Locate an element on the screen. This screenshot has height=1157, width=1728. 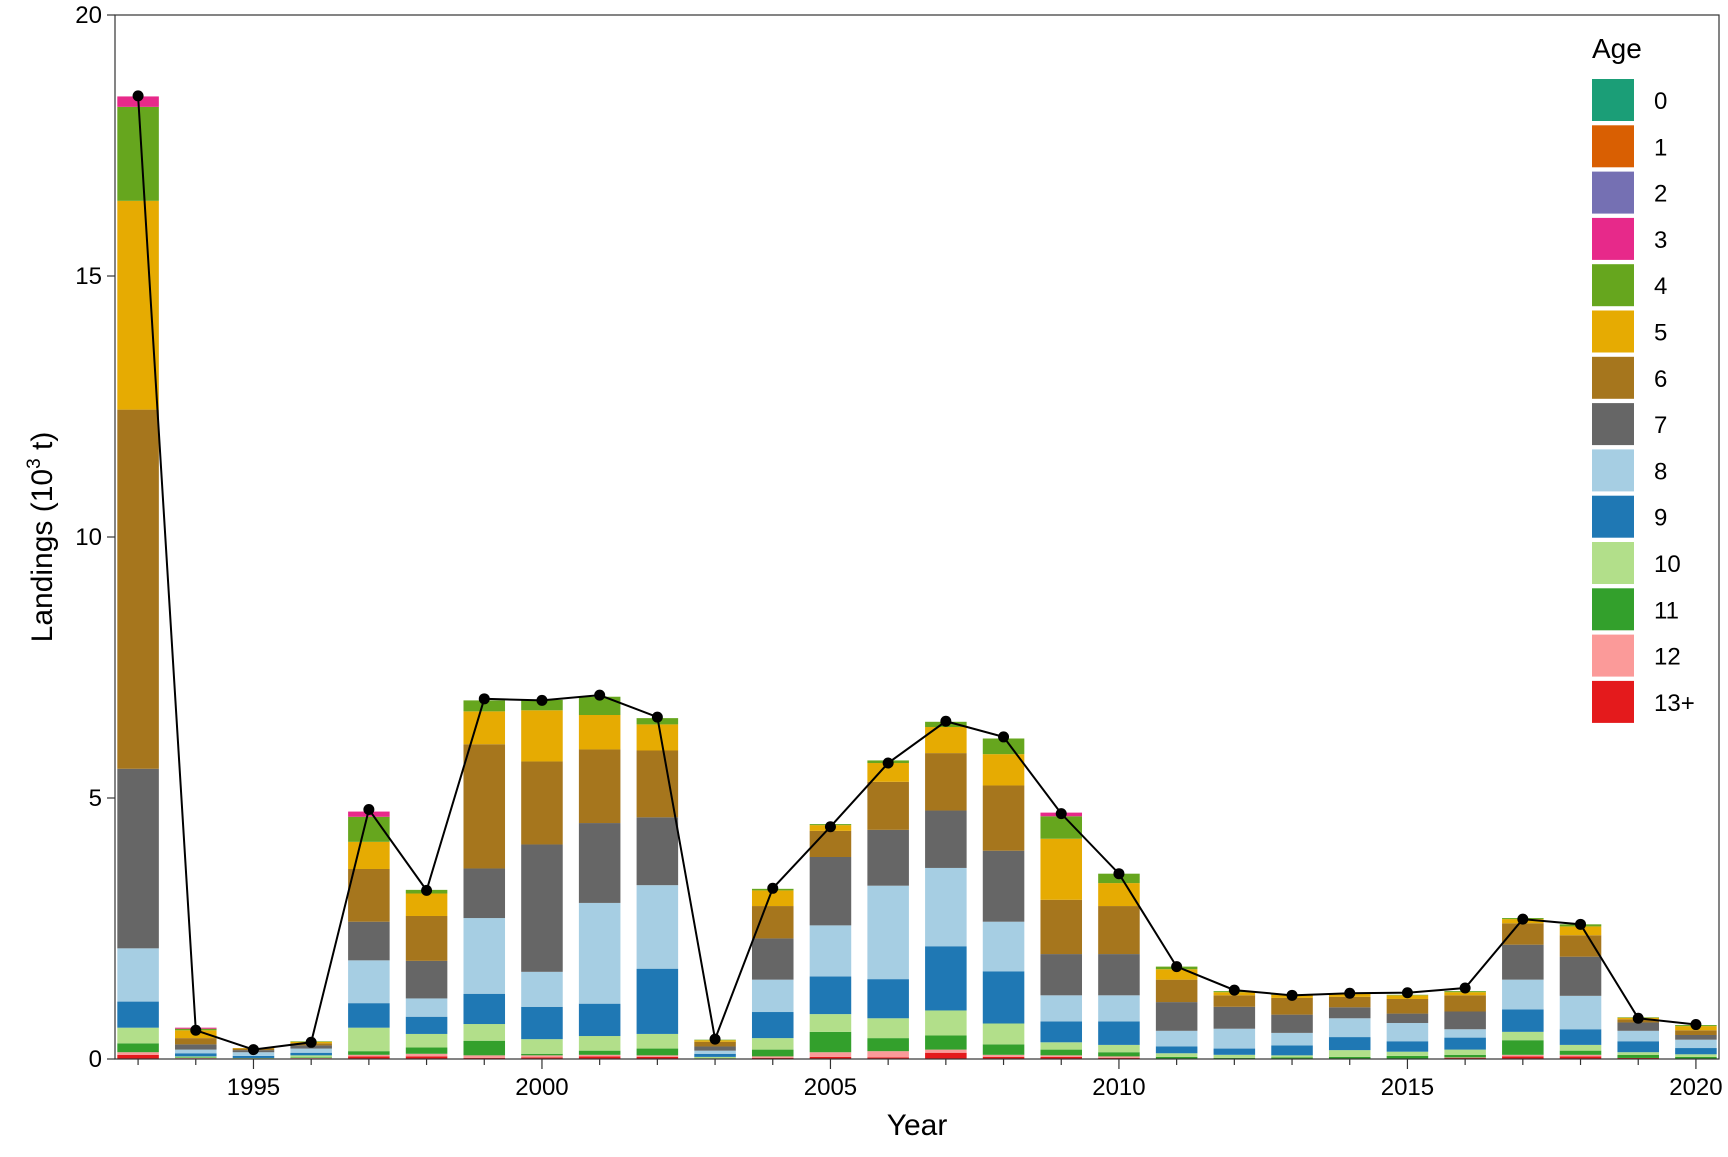
y-tick-label: 20 is located at coordinates (88, 15).